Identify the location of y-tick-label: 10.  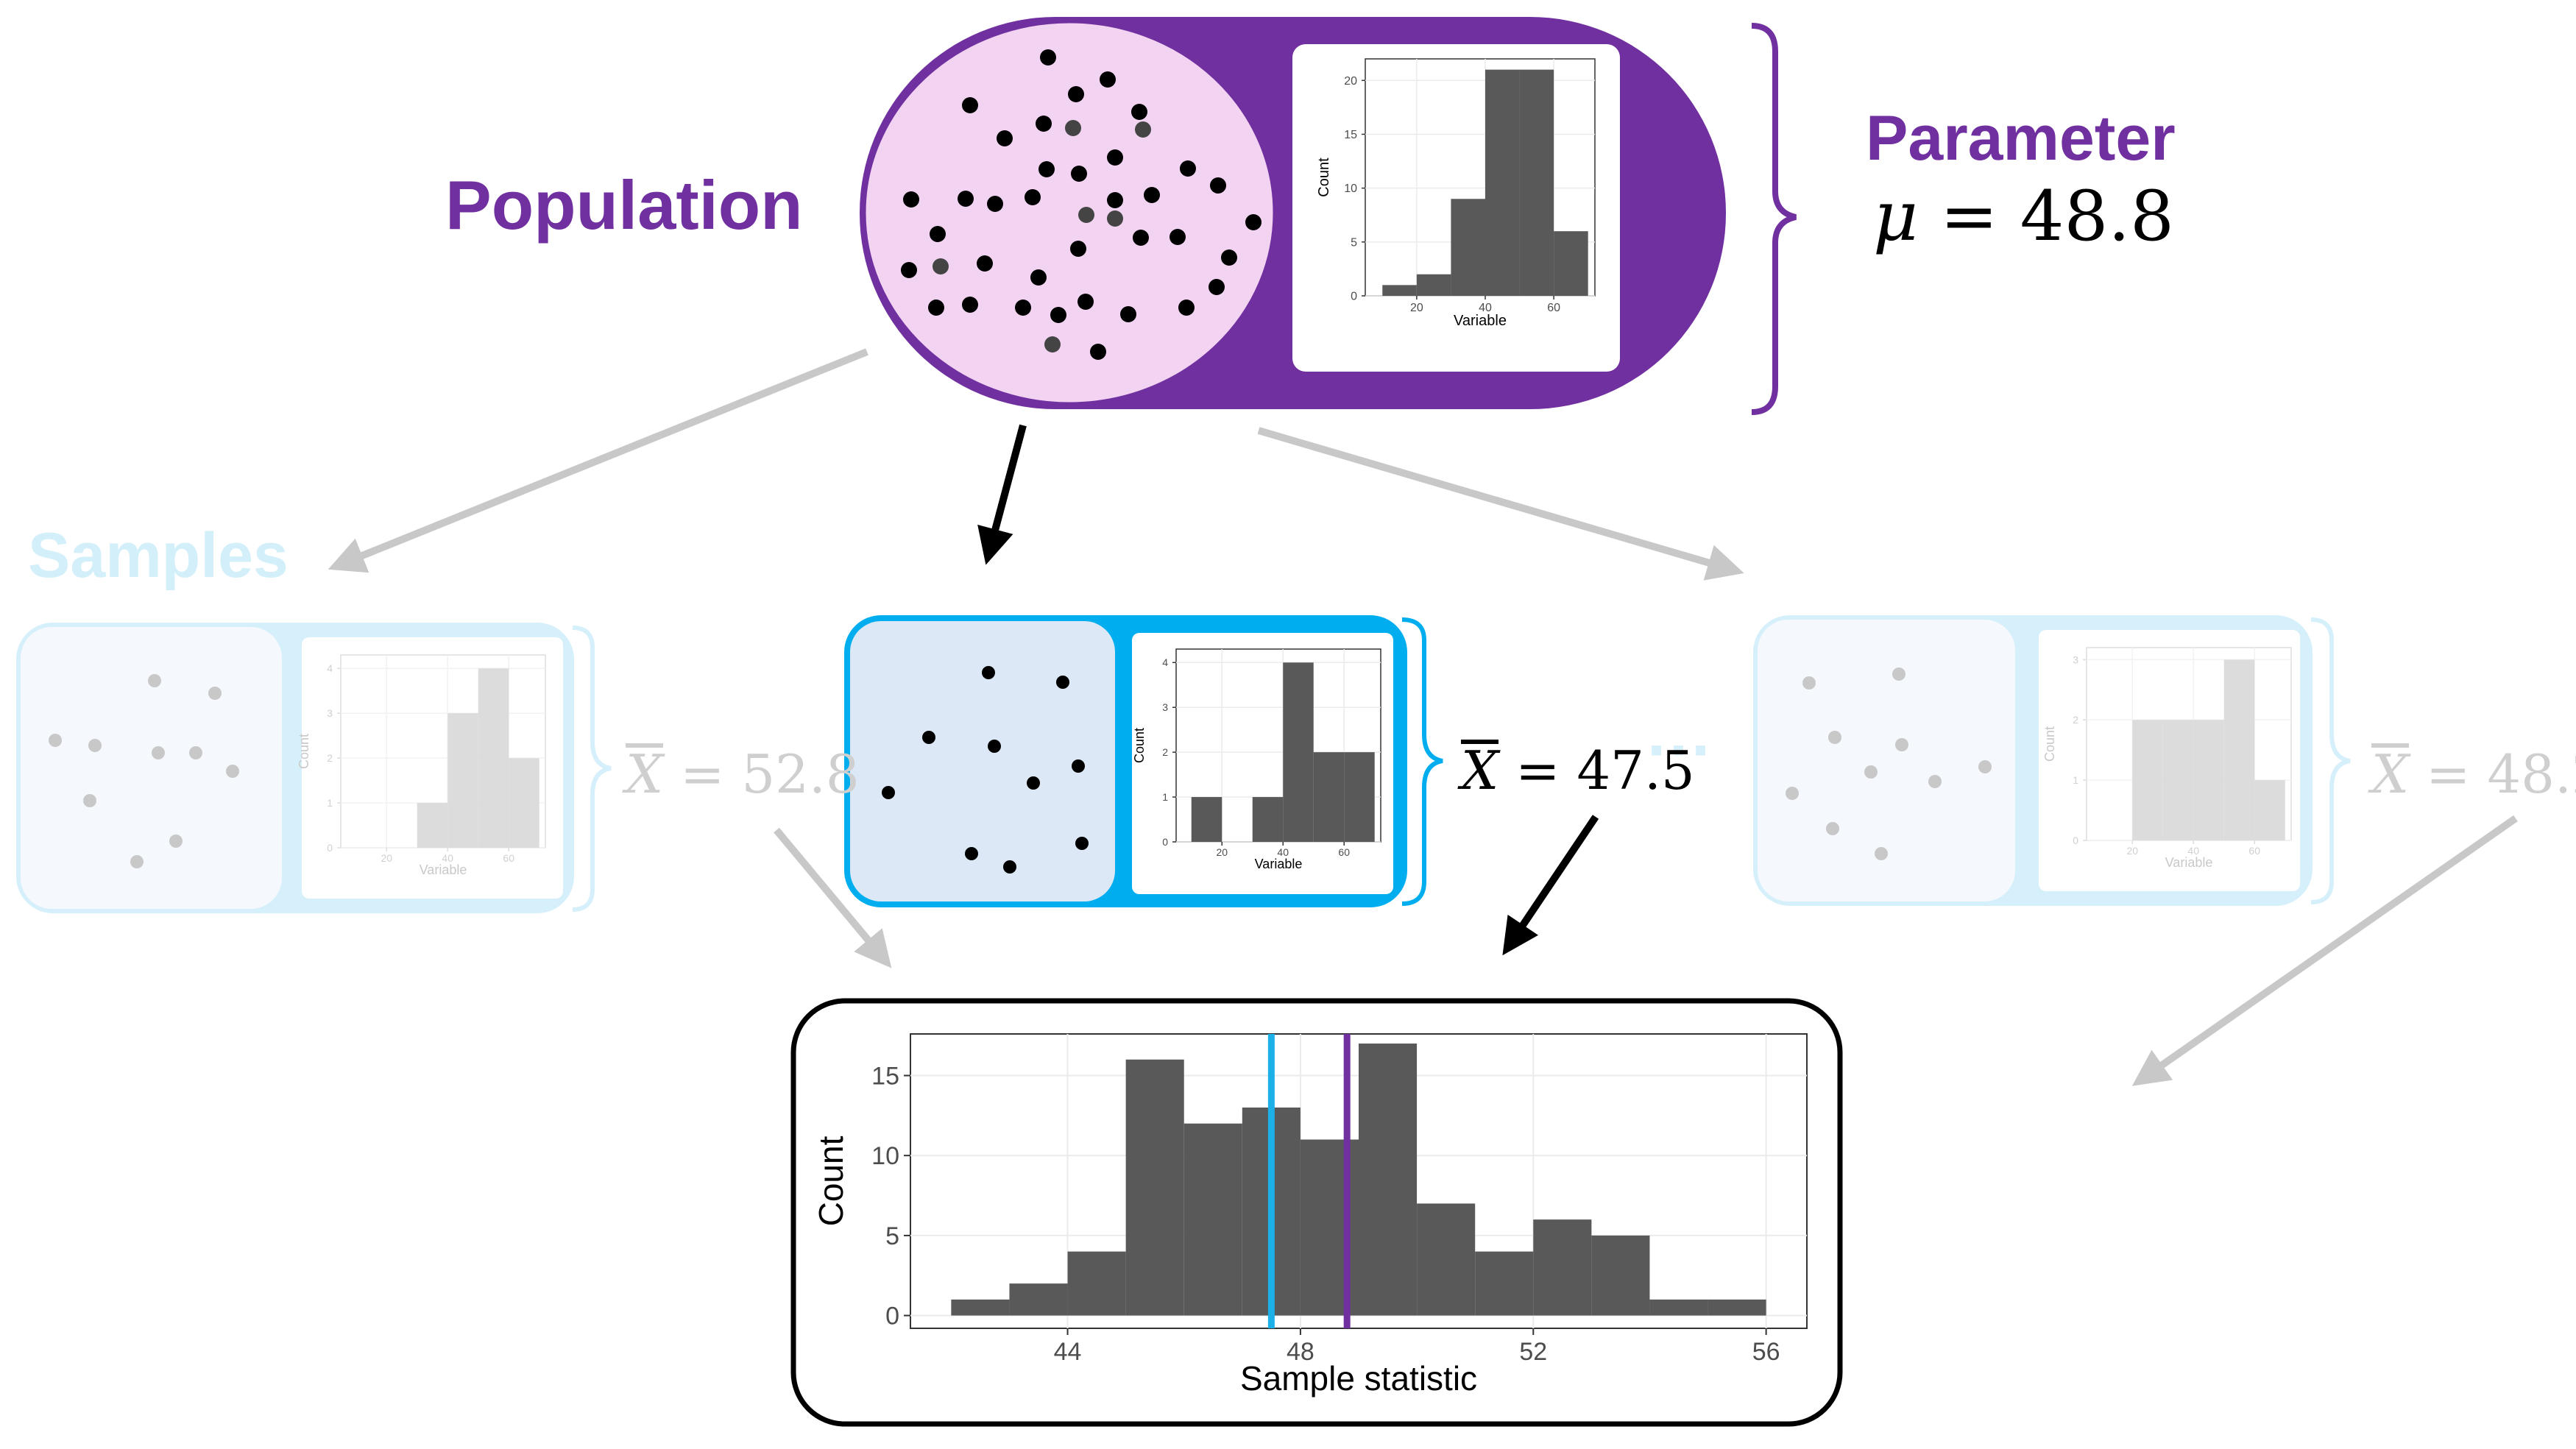
(1350, 189).